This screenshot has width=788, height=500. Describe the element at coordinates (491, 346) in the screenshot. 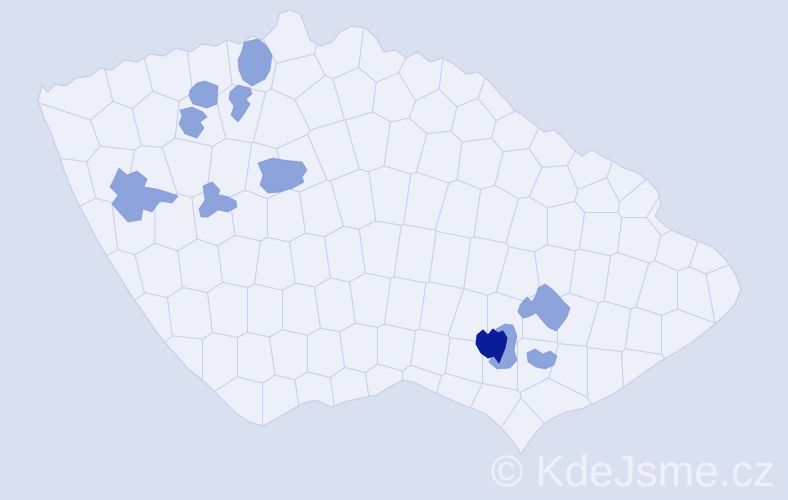

I see `highlighted-district-dark` at that location.